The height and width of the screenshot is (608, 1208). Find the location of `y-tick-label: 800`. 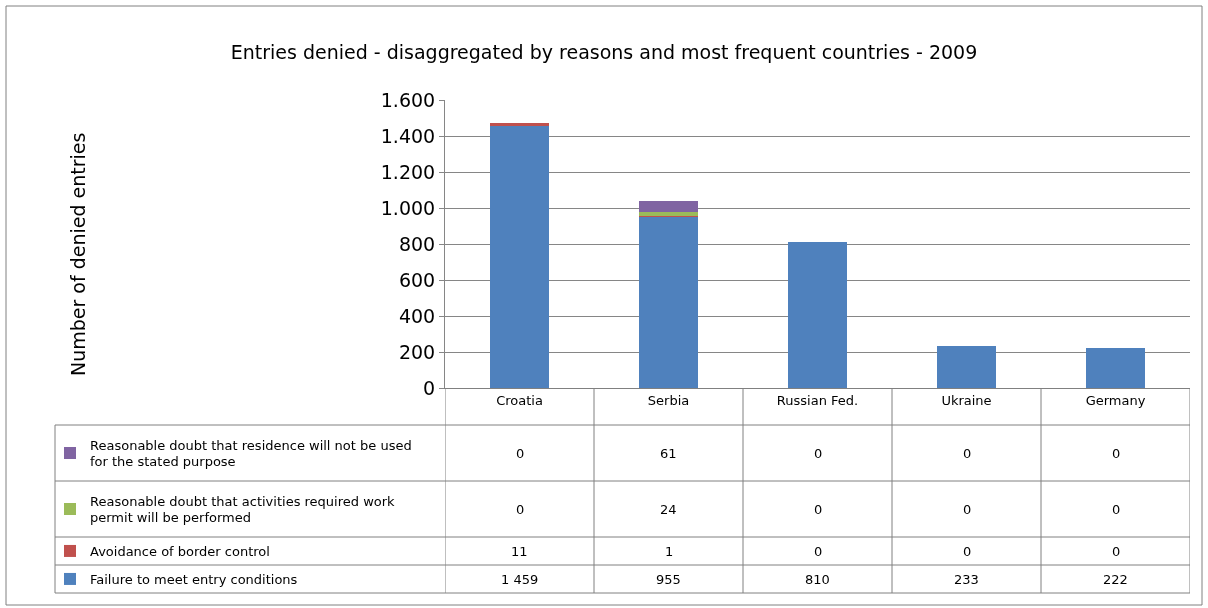

y-tick-label: 800 is located at coordinates (417, 243).